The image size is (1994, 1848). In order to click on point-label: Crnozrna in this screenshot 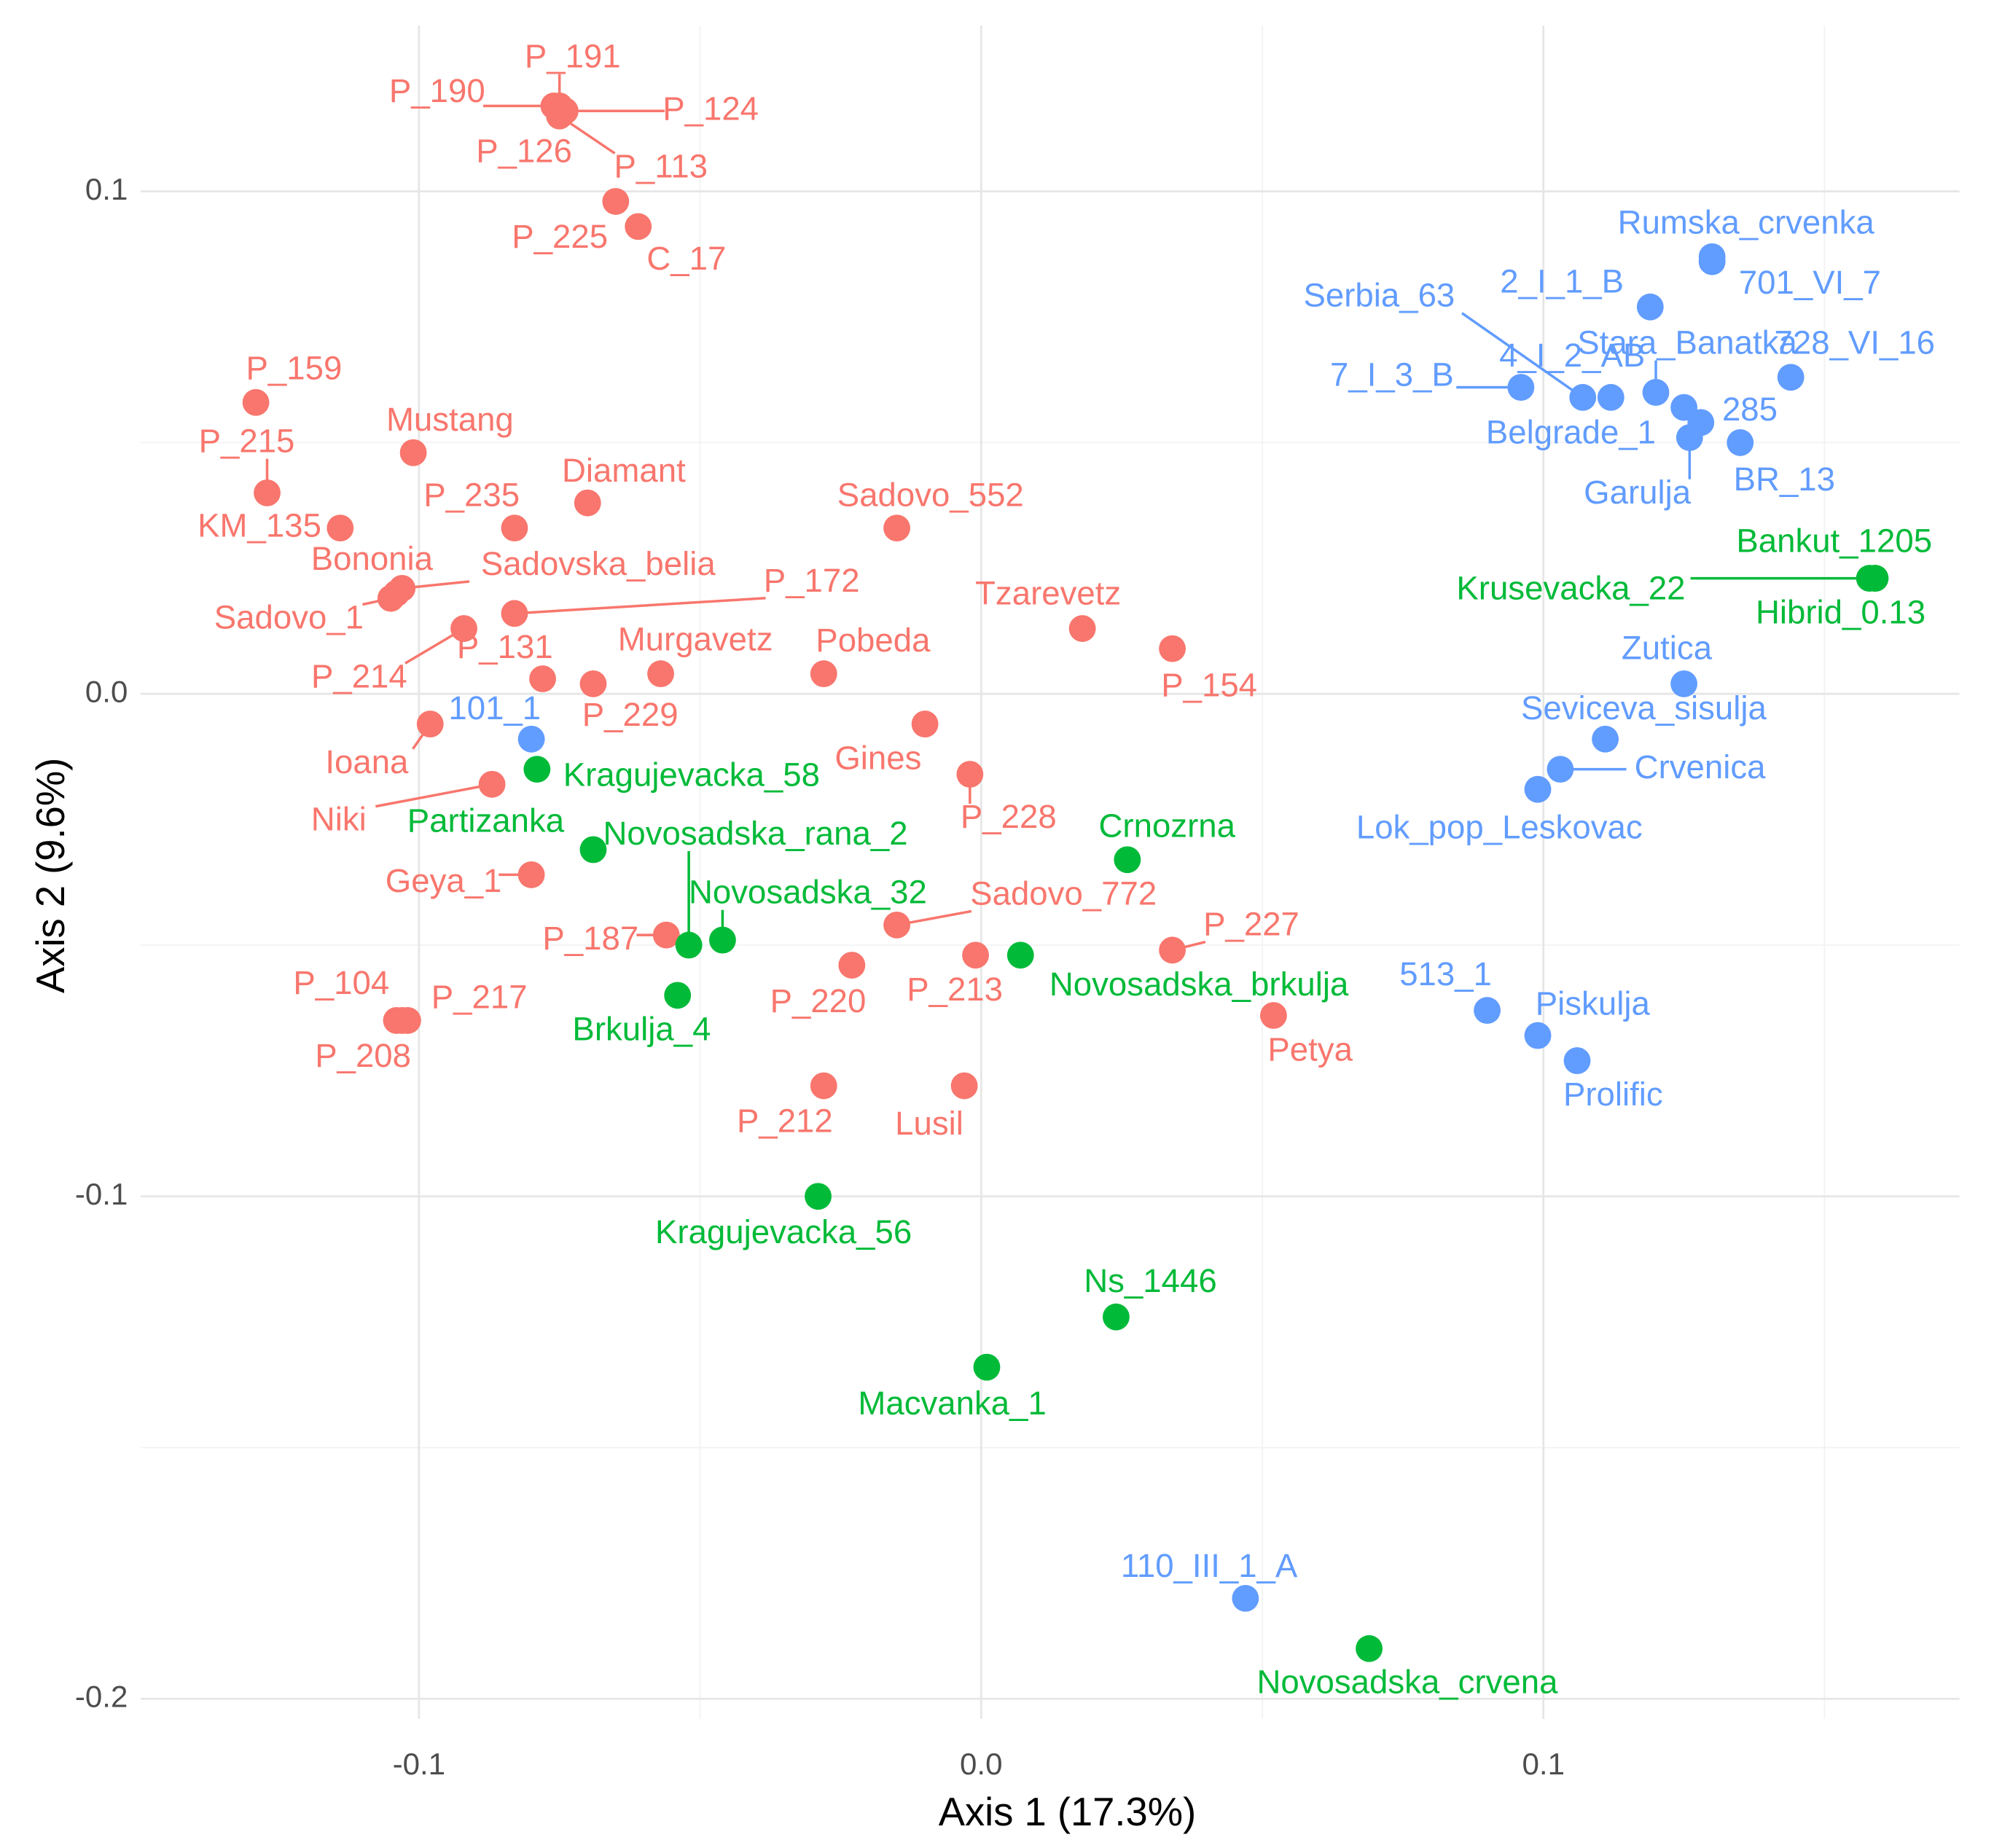, I will do `click(1167, 826)`.